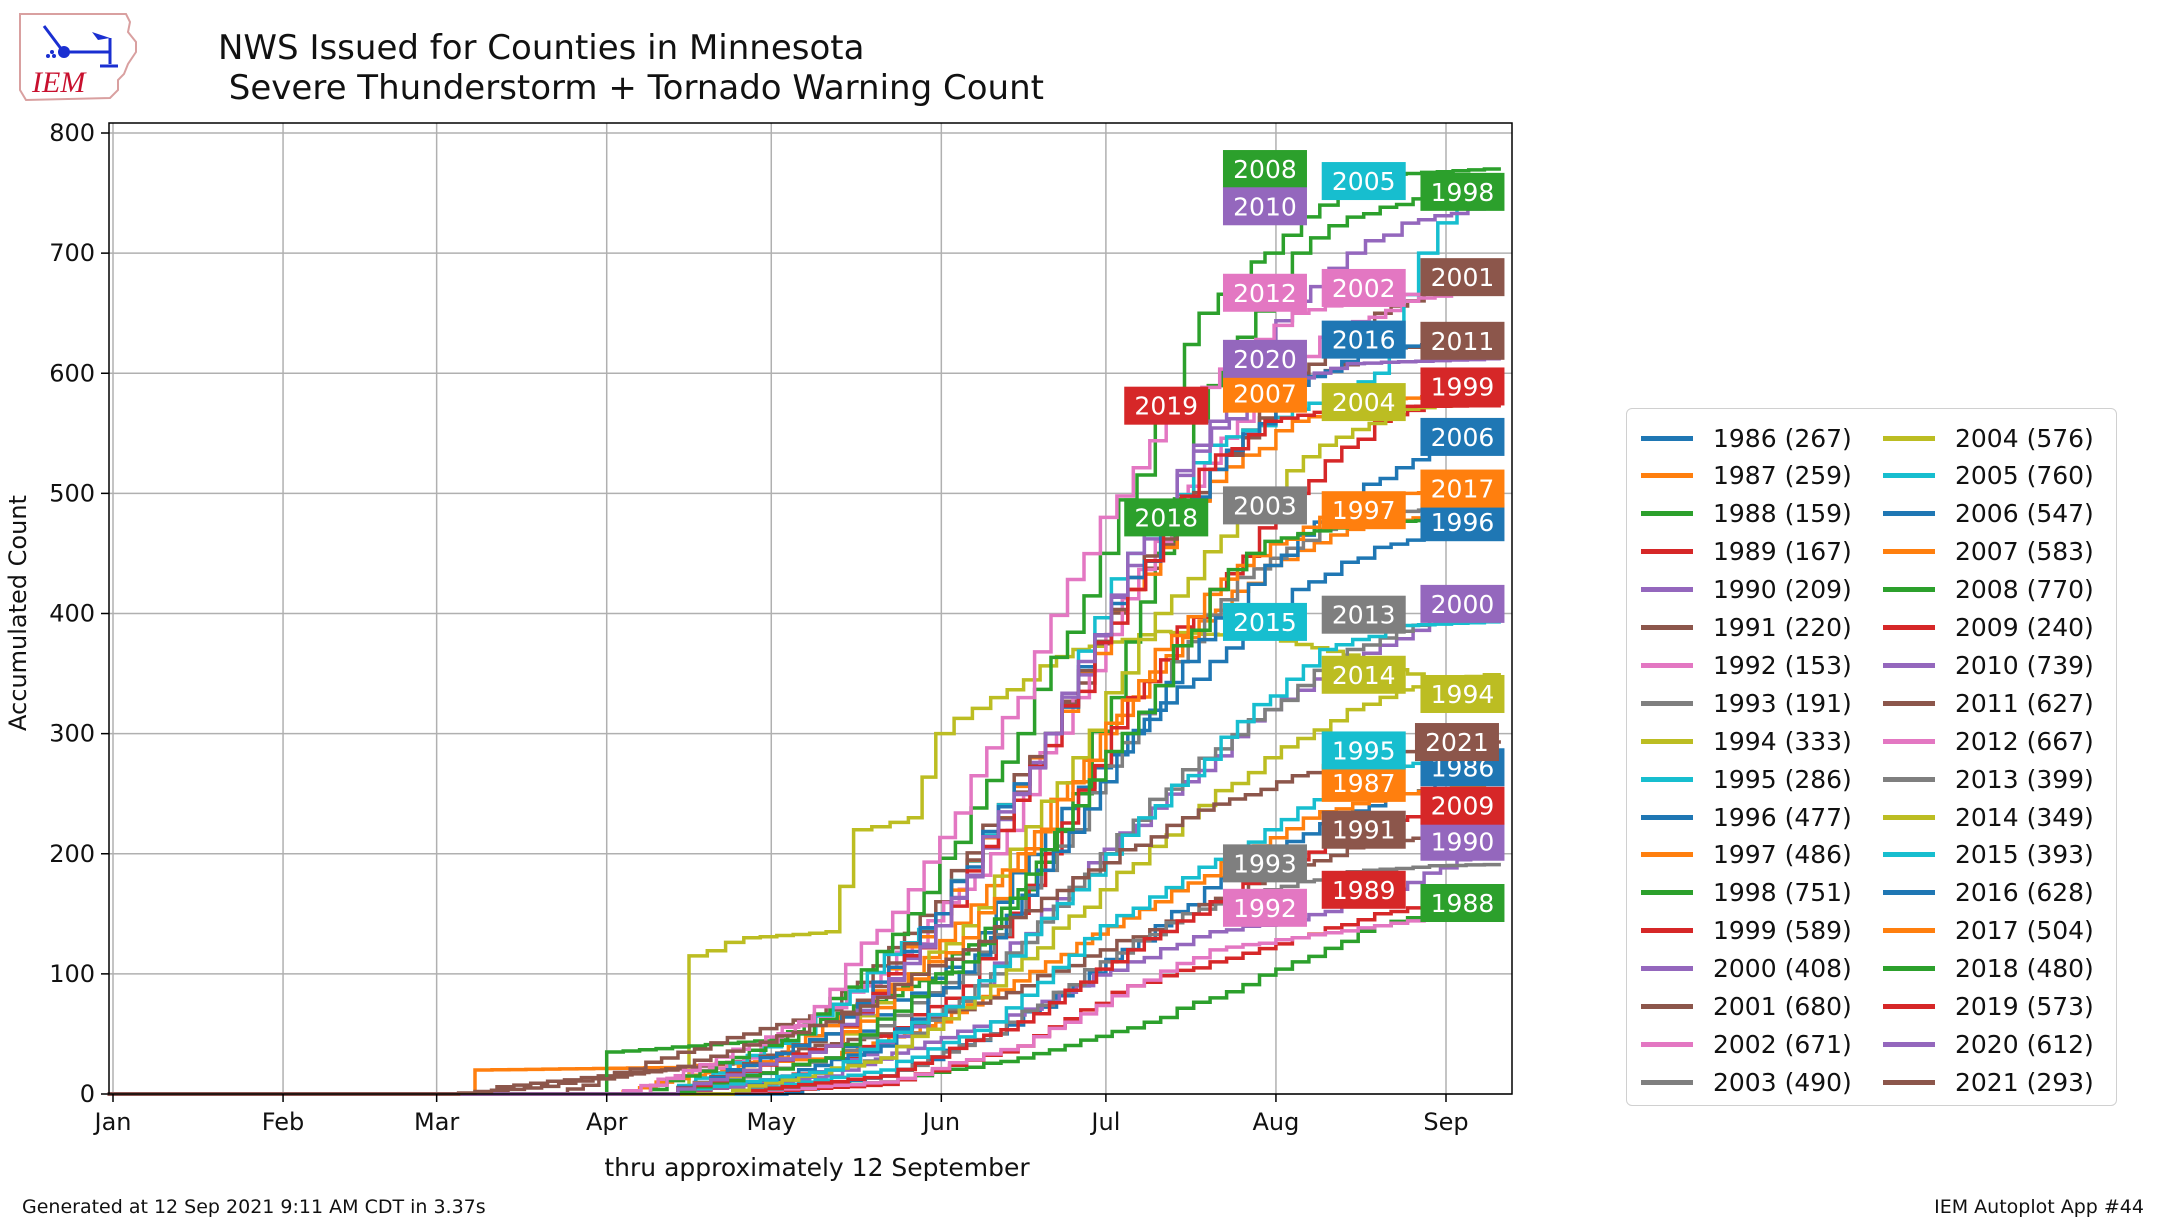 The image size is (2160, 1218). I want to click on series-label-box-2019, so click(1166, 405).